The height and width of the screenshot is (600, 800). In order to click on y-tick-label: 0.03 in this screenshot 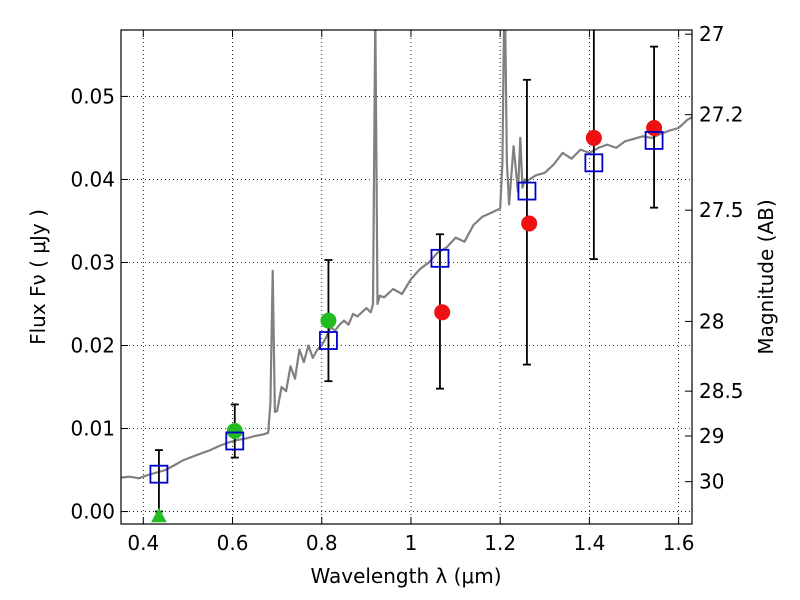, I will do `click(92, 262)`.